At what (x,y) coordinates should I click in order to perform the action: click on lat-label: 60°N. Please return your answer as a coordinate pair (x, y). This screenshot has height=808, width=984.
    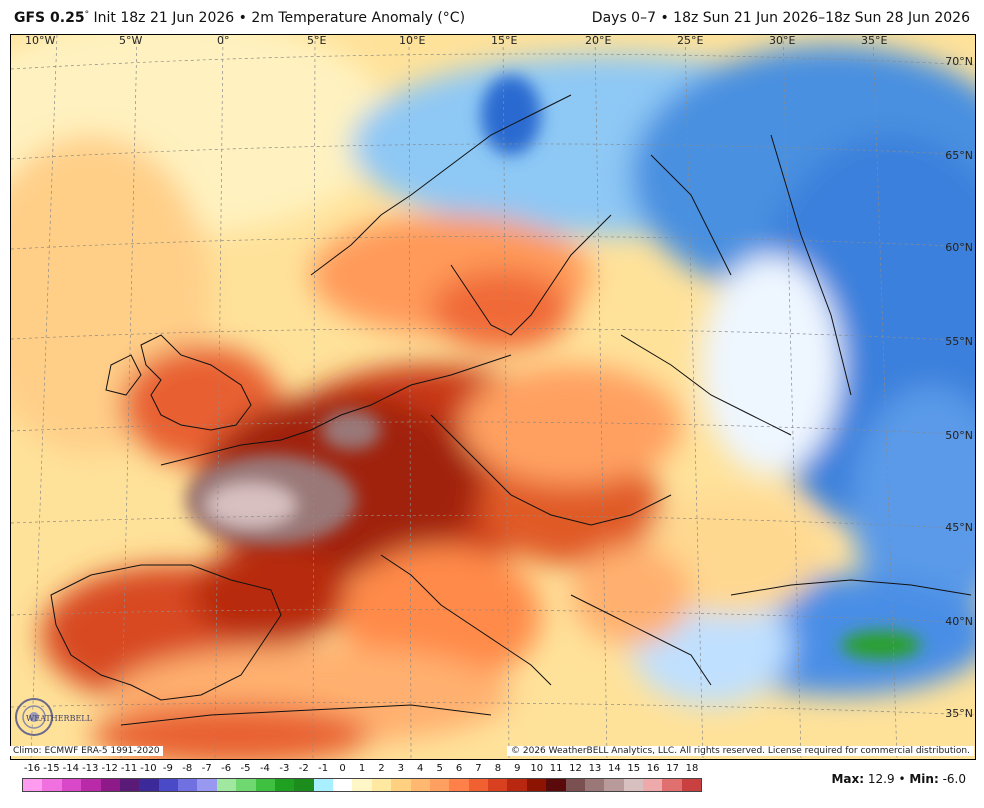
    Looking at the image, I should click on (959, 247).